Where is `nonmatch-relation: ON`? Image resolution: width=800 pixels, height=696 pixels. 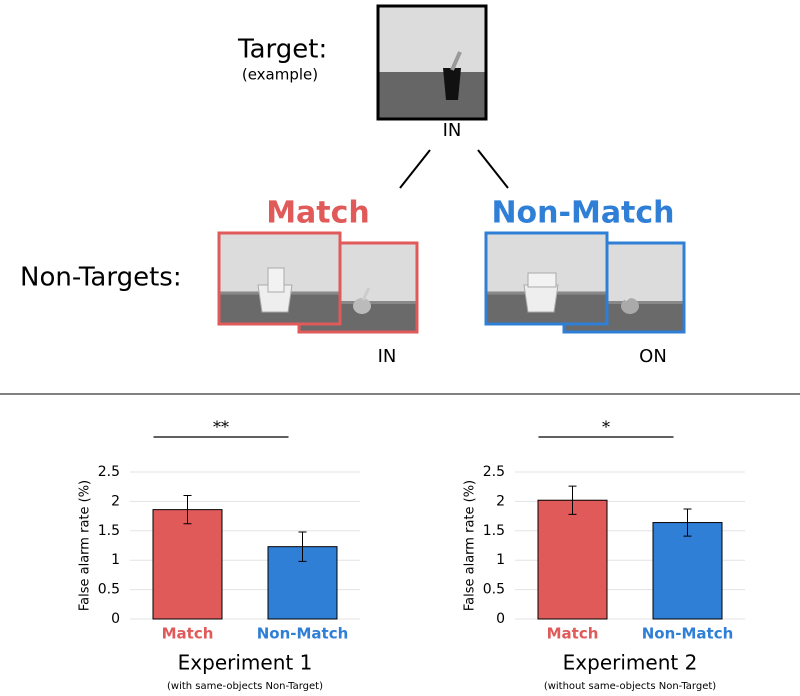 nonmatch-relation: ON is located at coordinates (653, 356).